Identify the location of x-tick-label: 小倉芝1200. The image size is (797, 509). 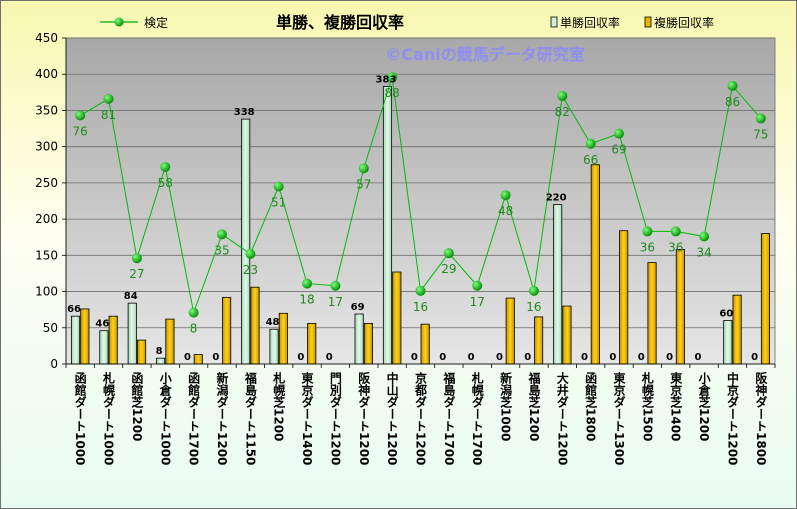
(704, 406).